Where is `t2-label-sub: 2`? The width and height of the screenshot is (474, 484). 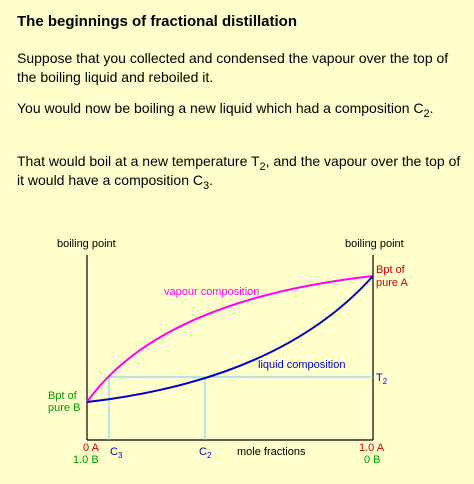
t2-label-sub: 2 is located at coordinates (385, 381).